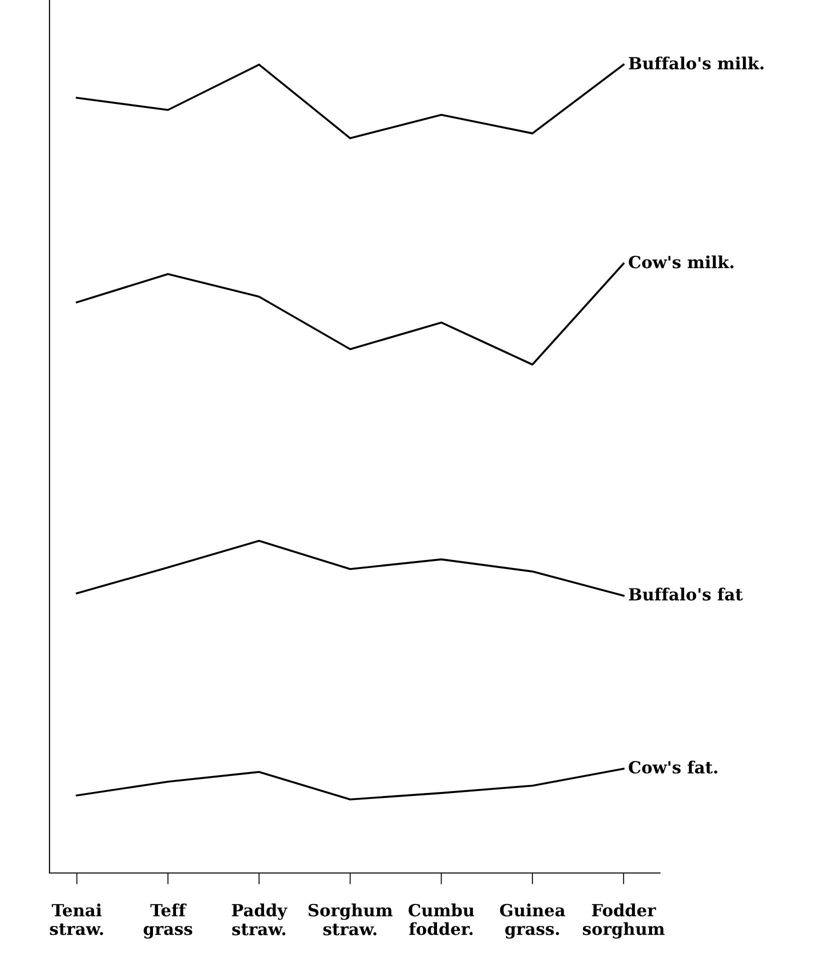  Describe the element at coordinates (685, 594) in the screenshot. I see `series-label: Buffalo's fat` at that location.